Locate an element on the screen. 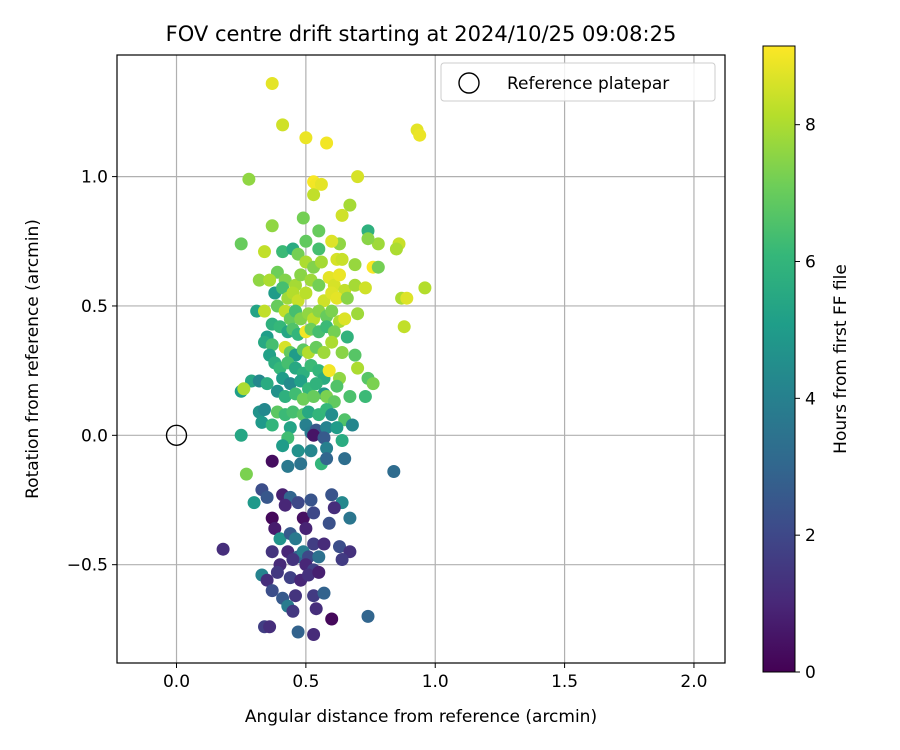 The width and height of the screenshot is (900, 750). legend-box is located at coordinates (578, 82).